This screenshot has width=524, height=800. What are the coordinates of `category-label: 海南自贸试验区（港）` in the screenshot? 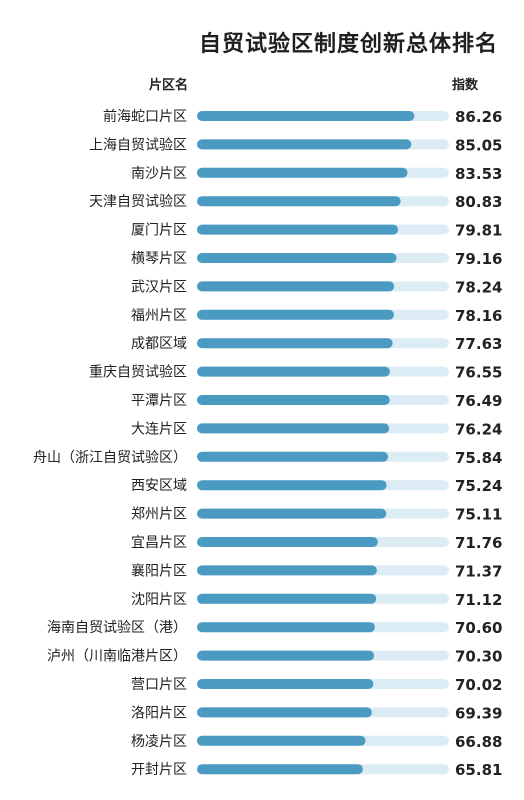 It's located at (117, 628).